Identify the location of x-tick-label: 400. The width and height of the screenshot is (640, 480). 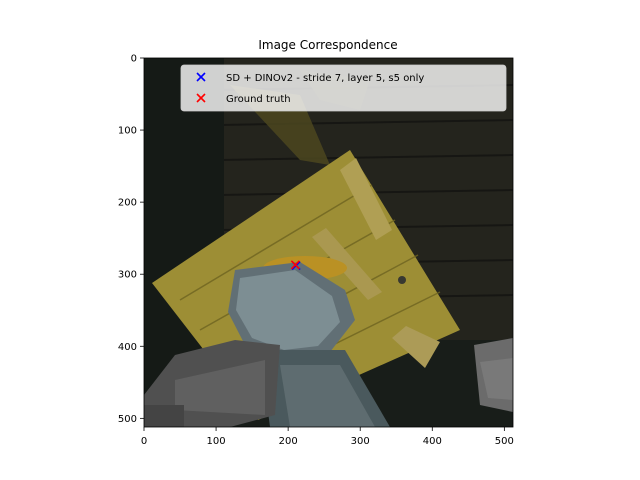
(432, 441).